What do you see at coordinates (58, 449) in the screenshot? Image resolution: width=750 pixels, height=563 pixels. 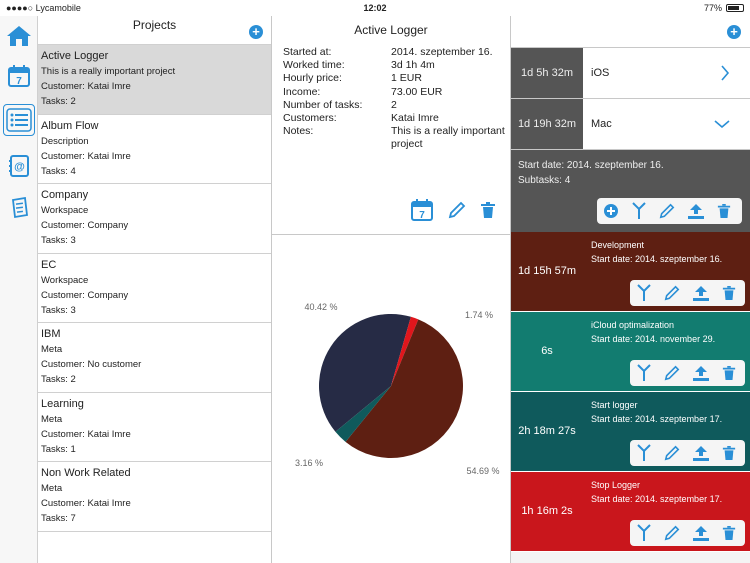 I see `project-tasks: Tasks: 1` at bounding box center [58, 449].